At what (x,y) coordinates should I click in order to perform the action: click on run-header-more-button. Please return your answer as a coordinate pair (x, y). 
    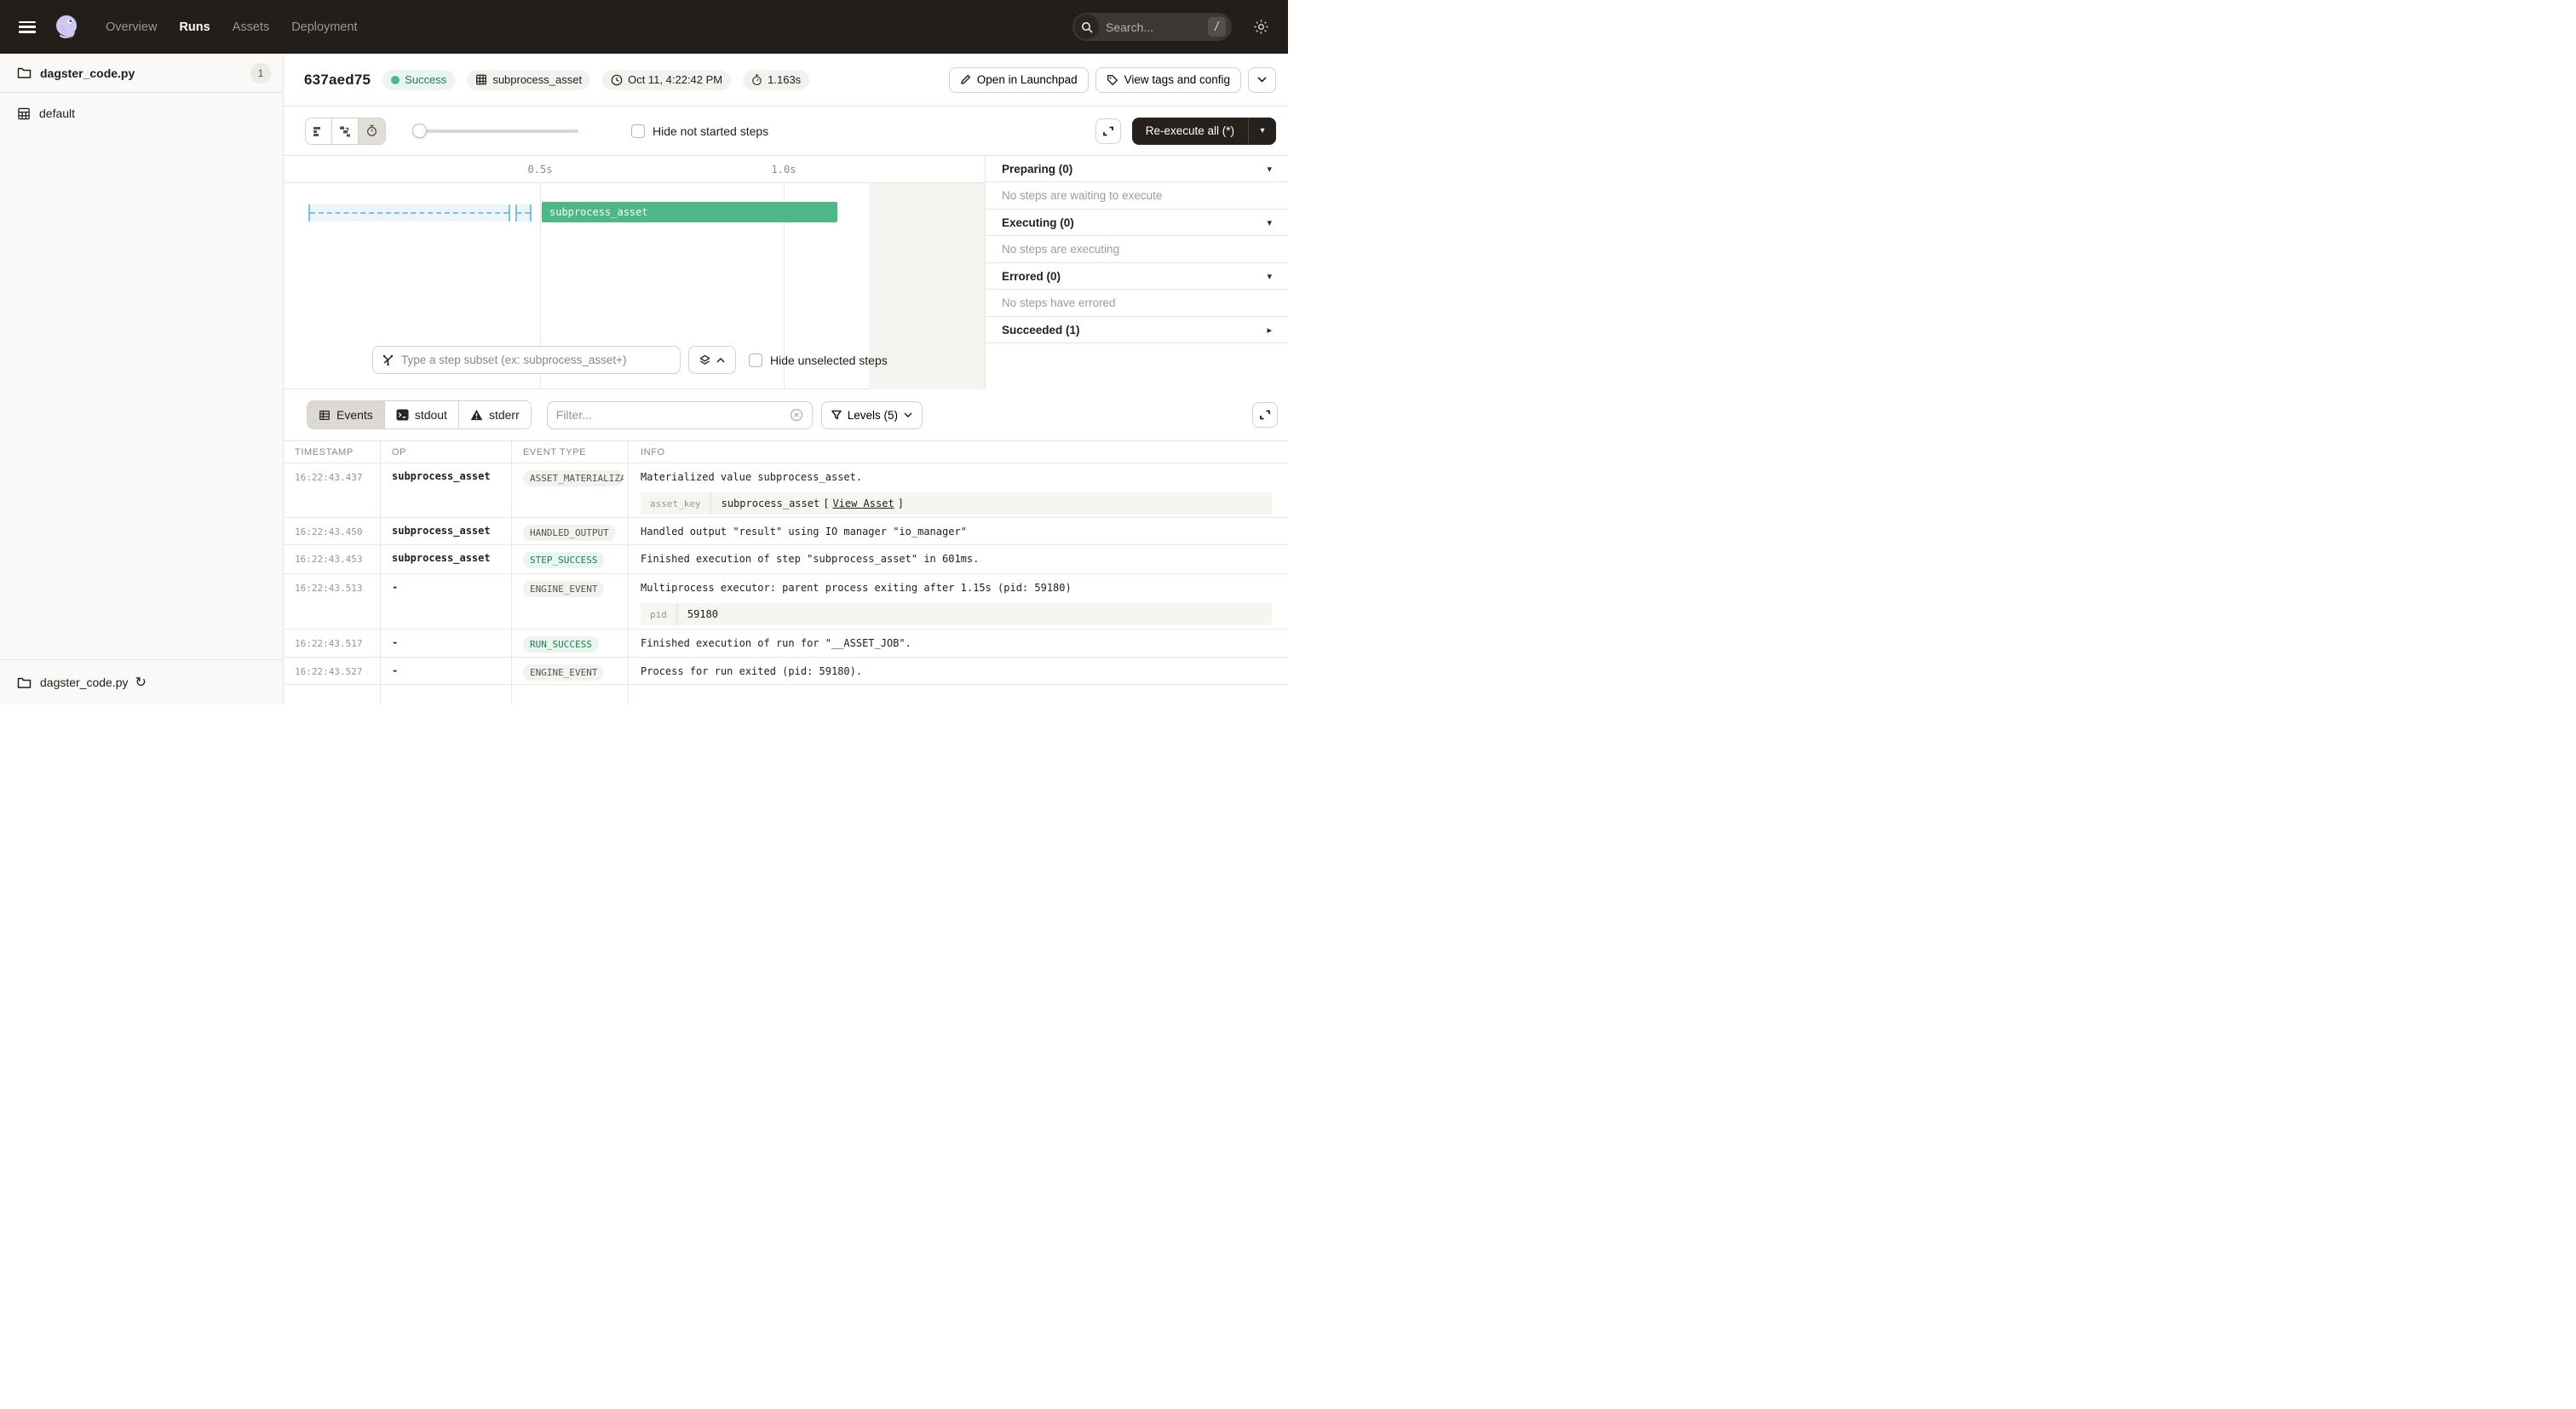
    Looking at the image, I should click on (1262, 79).